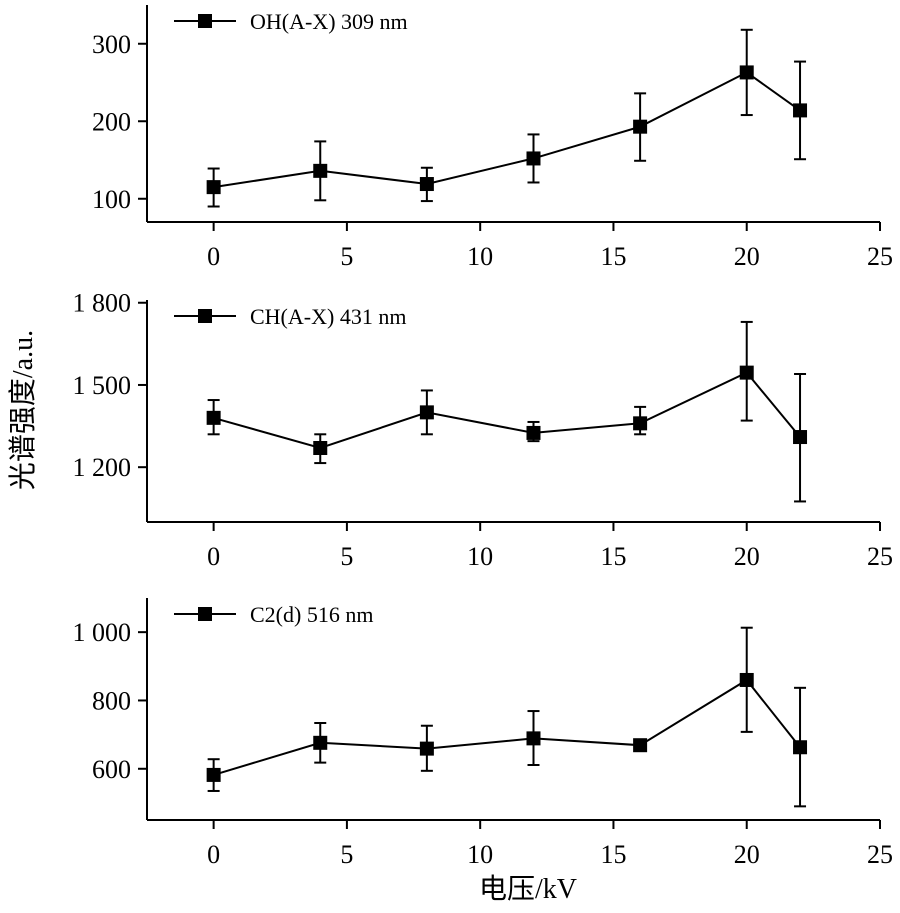 The image size is (900, 913). Describe the element at coordinates (111, 700) in the screenshot. I see `y-tick-label: 800` at that location.